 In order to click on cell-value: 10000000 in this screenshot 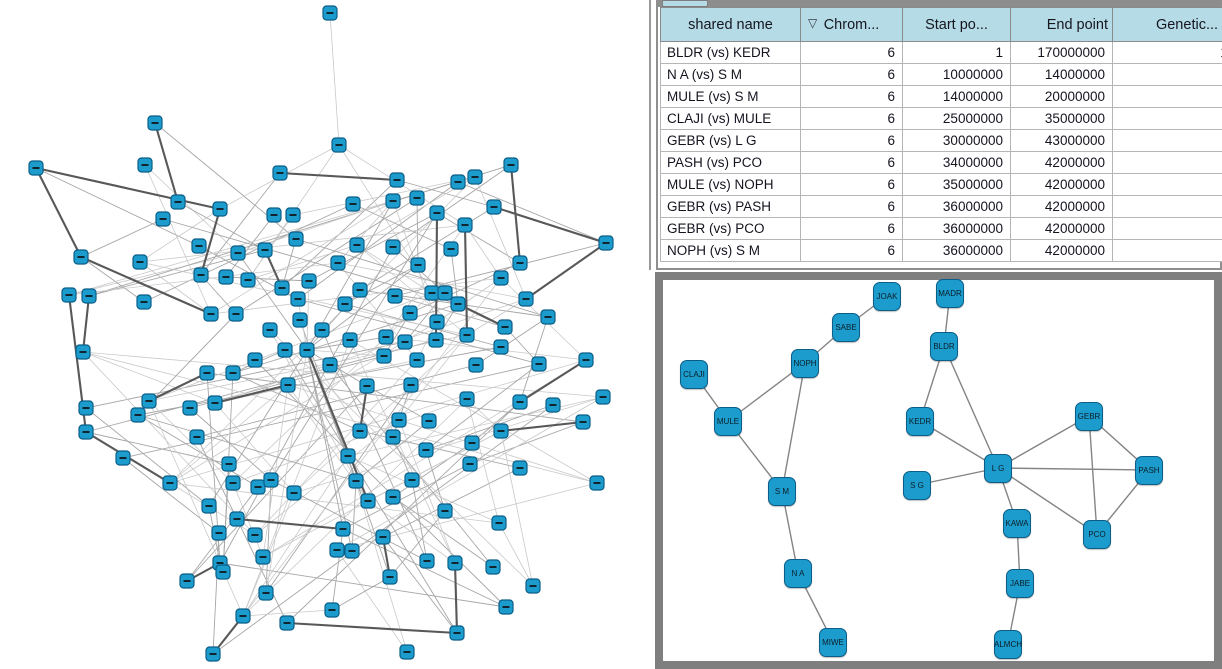, I will do `click(956, 74)`.